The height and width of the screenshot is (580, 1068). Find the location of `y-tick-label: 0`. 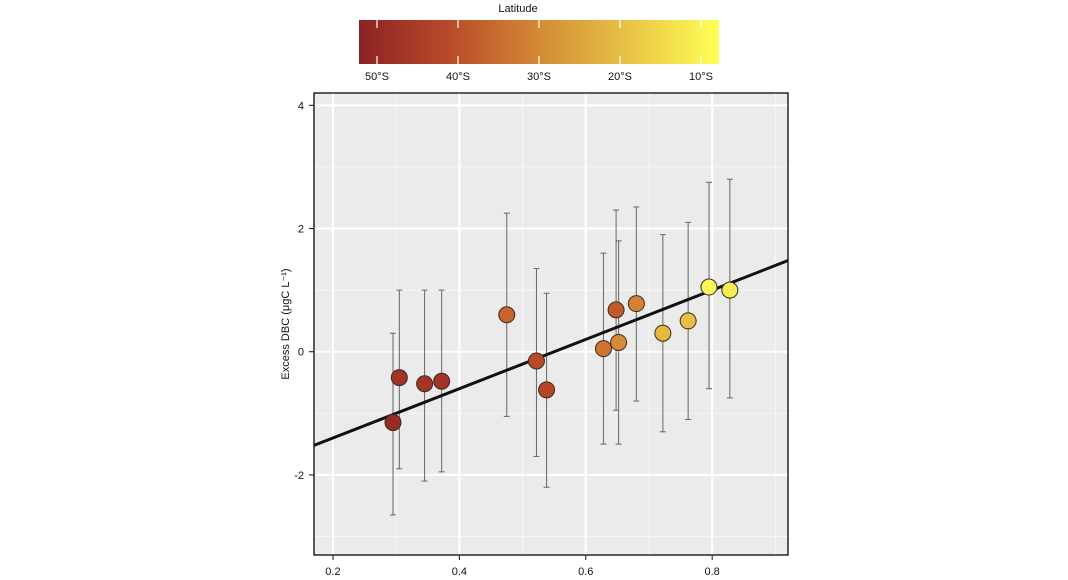

y-tick-label: 0 is located at coordinates (301, 353).